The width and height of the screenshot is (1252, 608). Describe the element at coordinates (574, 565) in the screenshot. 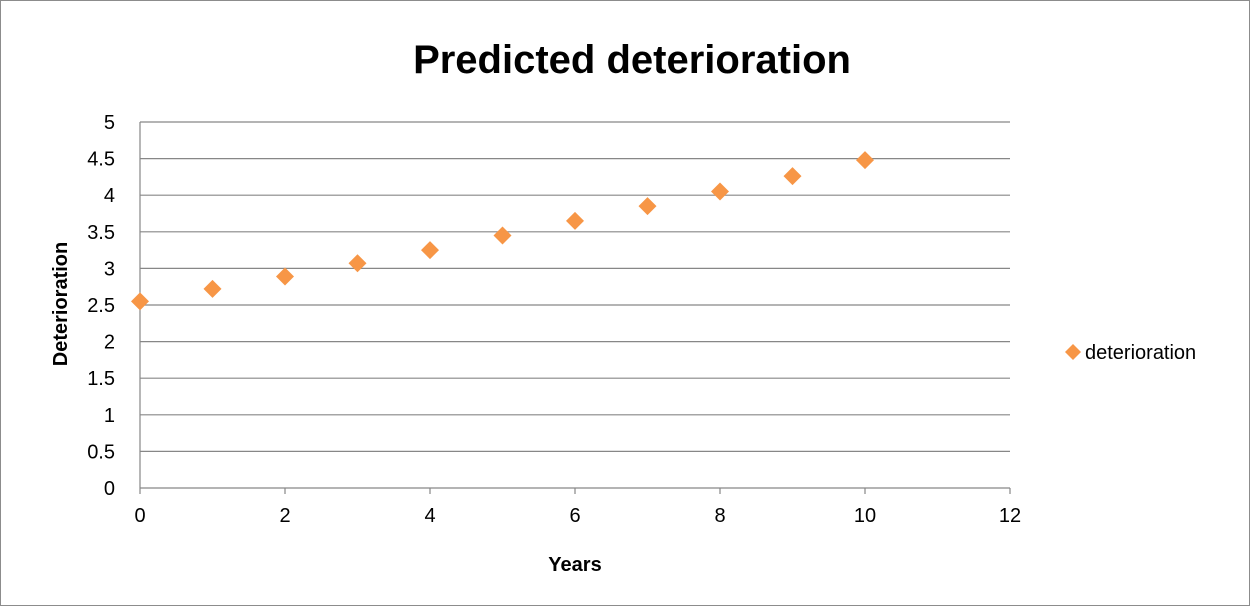

I see `x-axis-label: Years` at that location.